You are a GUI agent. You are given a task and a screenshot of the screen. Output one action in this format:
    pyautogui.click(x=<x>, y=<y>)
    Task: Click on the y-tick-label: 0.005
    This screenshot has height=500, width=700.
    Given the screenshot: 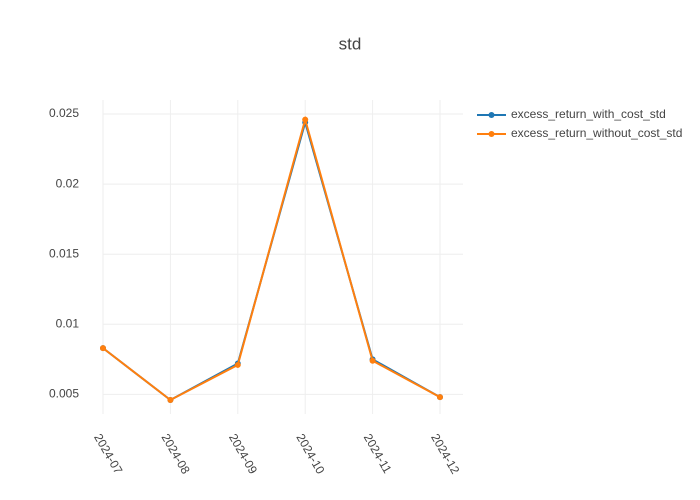 What is the action you would take?
    pyautogui.click(x=64, y=394)
    